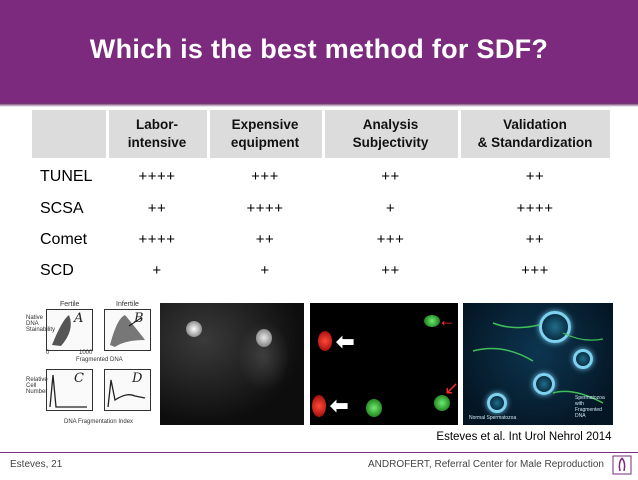 This screenshot has height=480, width=638. Describe the element at coordinates (36, 464) in the screenshot. I see `footer-page-label: Esteves, 21` at that location.